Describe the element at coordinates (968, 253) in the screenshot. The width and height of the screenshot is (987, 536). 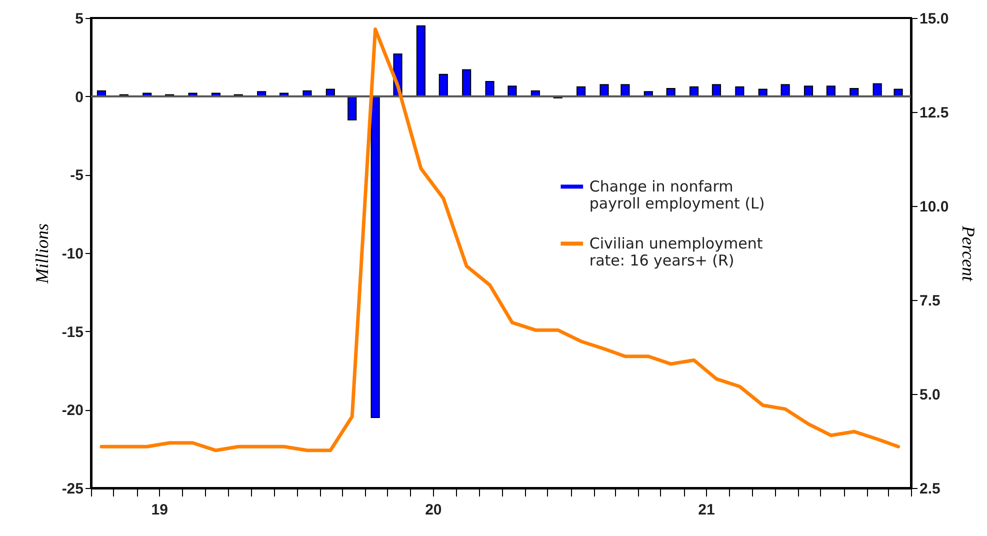
I see `y2-axis-title: Percent` at that location.